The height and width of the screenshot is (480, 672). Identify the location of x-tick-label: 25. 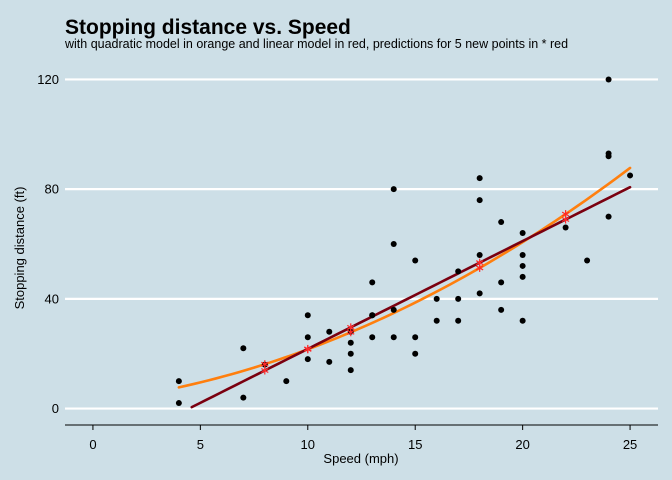
(630, 444).